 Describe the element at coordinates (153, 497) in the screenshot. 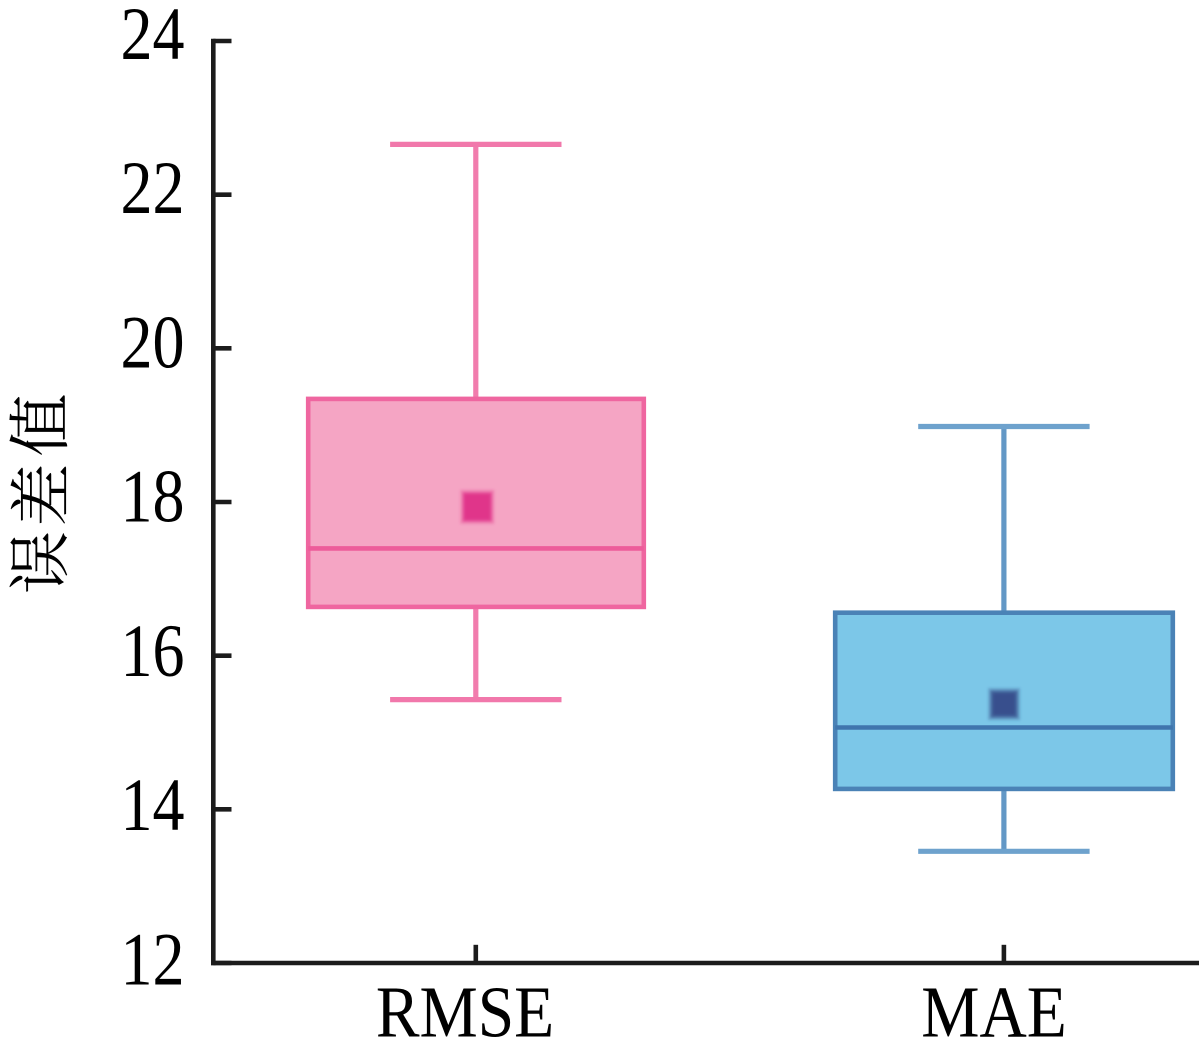

I see `svg-text: 18` at that location.